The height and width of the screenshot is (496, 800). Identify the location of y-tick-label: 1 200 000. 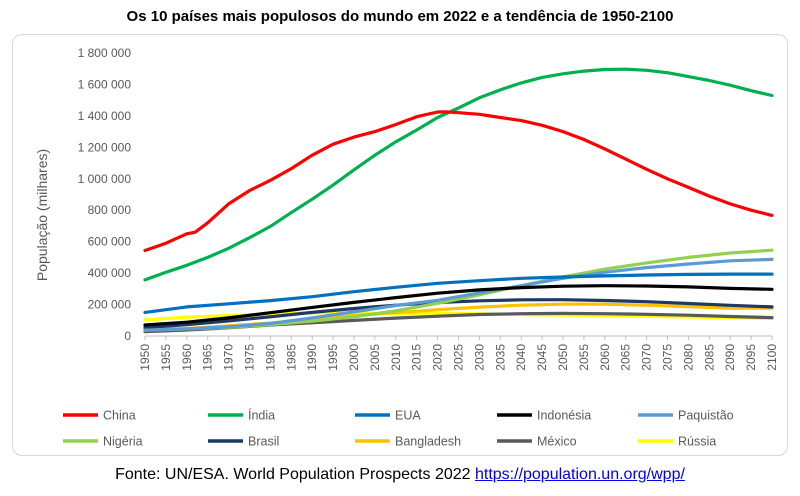
(105, 147).